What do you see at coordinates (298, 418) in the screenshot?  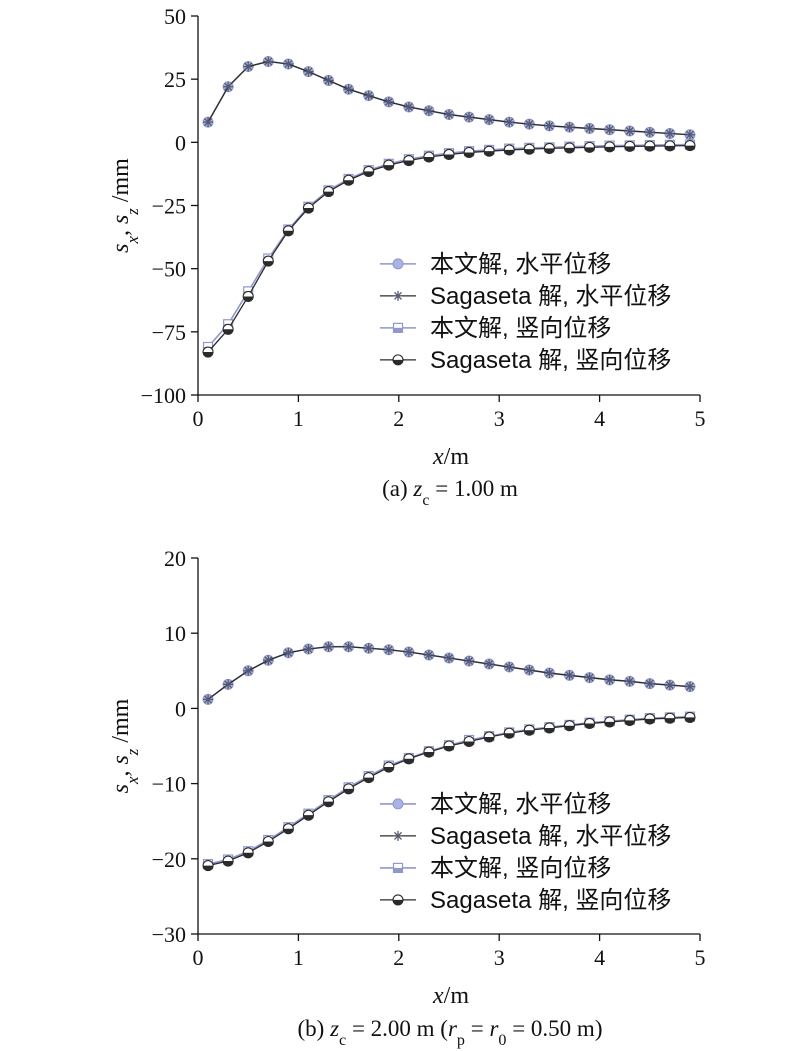 I see `x-tick-label: 1` at bounding box center [298, 418].